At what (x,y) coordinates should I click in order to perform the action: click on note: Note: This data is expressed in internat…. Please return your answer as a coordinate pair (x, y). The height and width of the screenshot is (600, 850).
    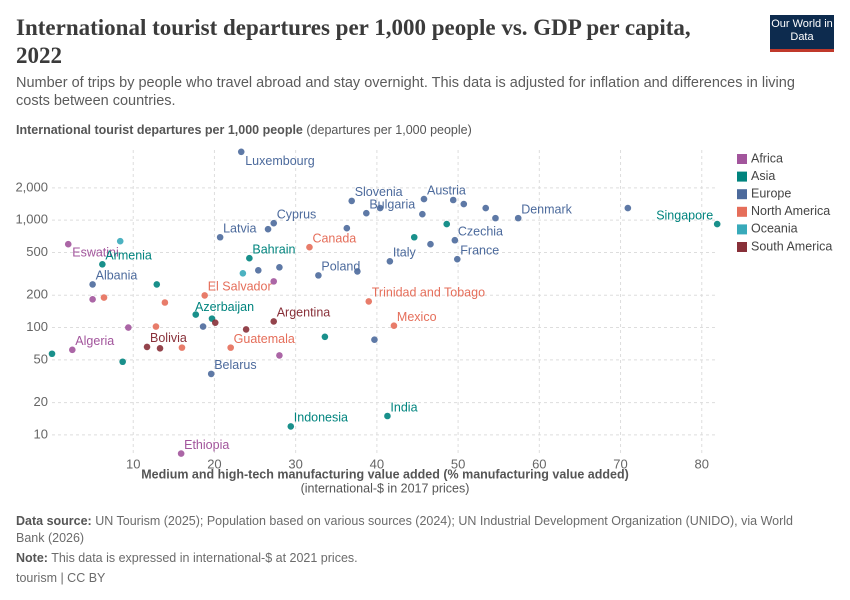
    Looking at the image, I should click on (416, 558).